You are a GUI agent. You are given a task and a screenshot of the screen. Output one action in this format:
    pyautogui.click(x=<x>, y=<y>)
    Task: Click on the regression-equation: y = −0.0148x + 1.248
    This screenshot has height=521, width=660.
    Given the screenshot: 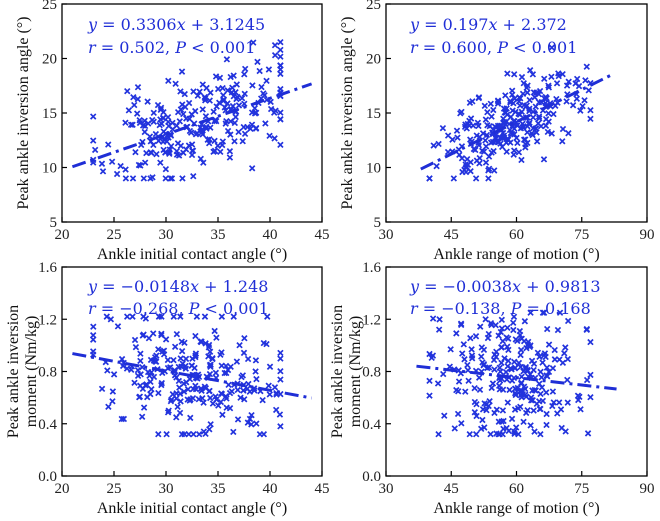 What is the action you would take?
    pyautogui.click(x=177, y=286)
    